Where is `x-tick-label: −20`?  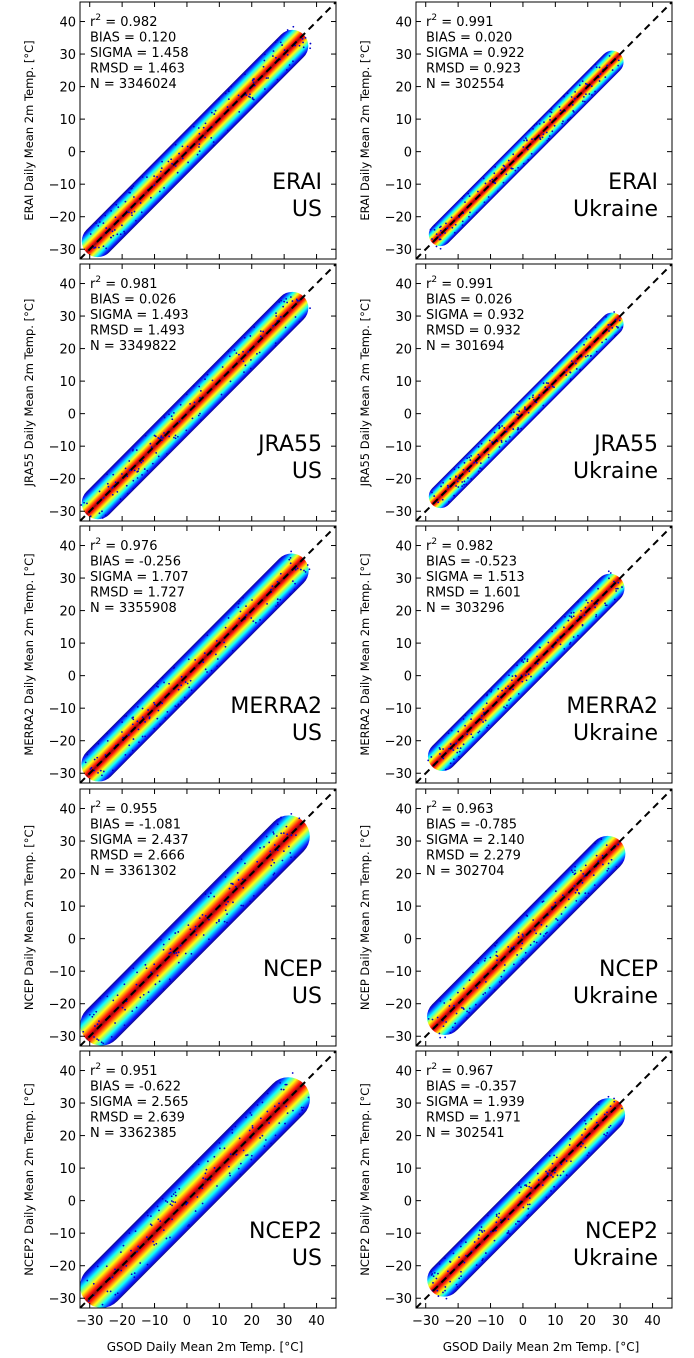
x-tick-label: −20 is located at coordinates (121, 1321).